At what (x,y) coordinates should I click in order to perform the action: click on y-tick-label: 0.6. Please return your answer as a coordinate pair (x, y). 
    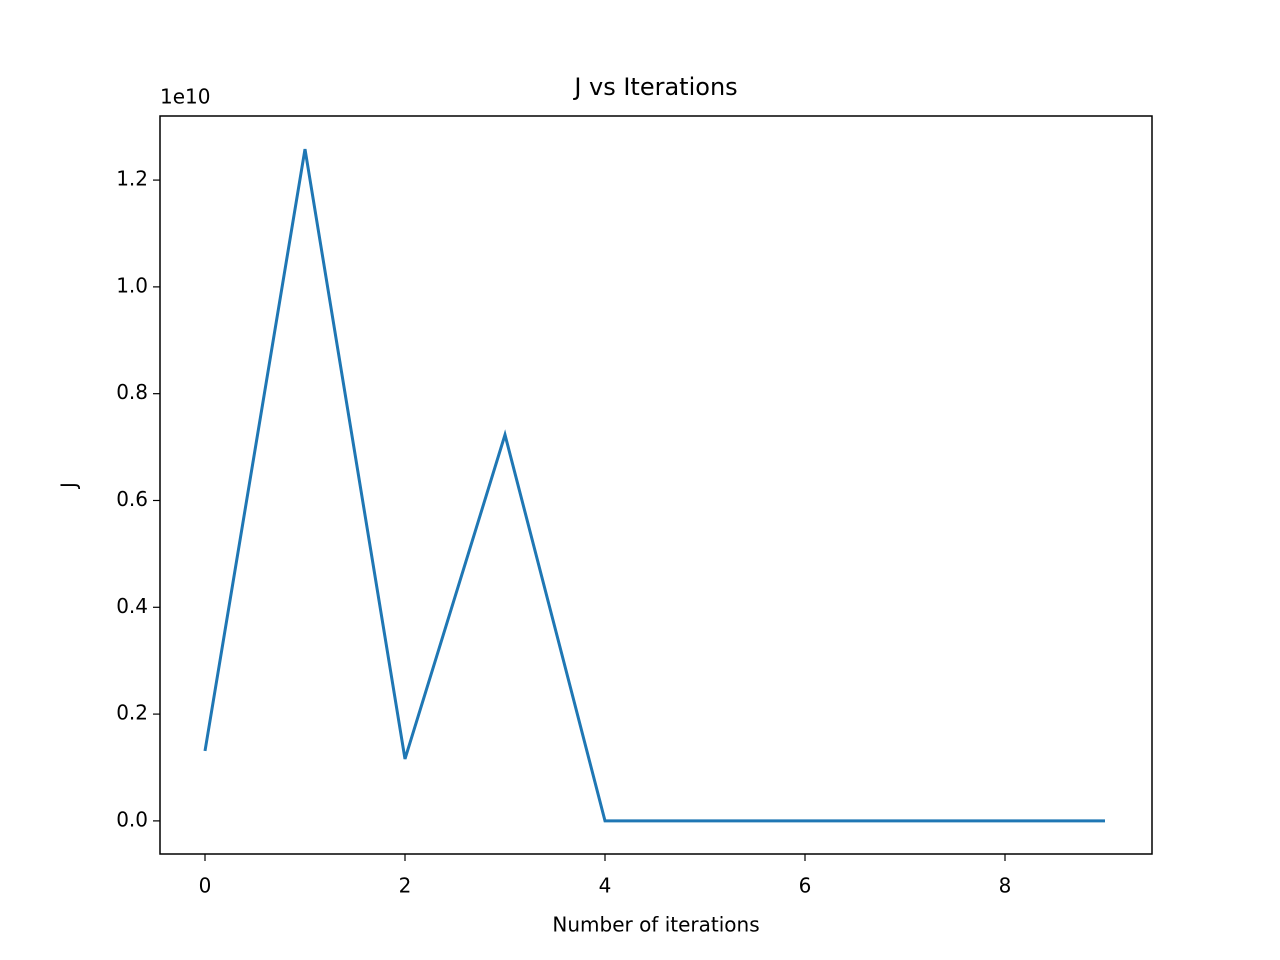
    Looking at the image, I should click on (132, 499).